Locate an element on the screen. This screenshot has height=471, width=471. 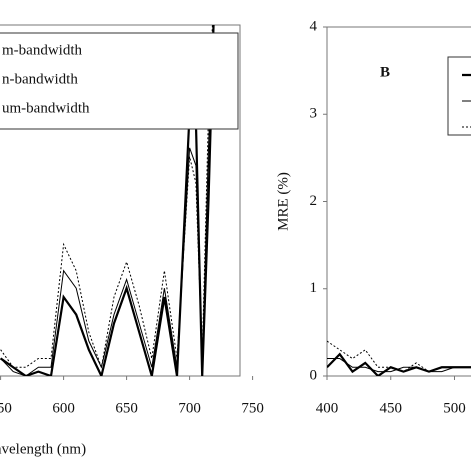
x-axis-title: Wavelength (nm) is located at coordinates (43, 449).